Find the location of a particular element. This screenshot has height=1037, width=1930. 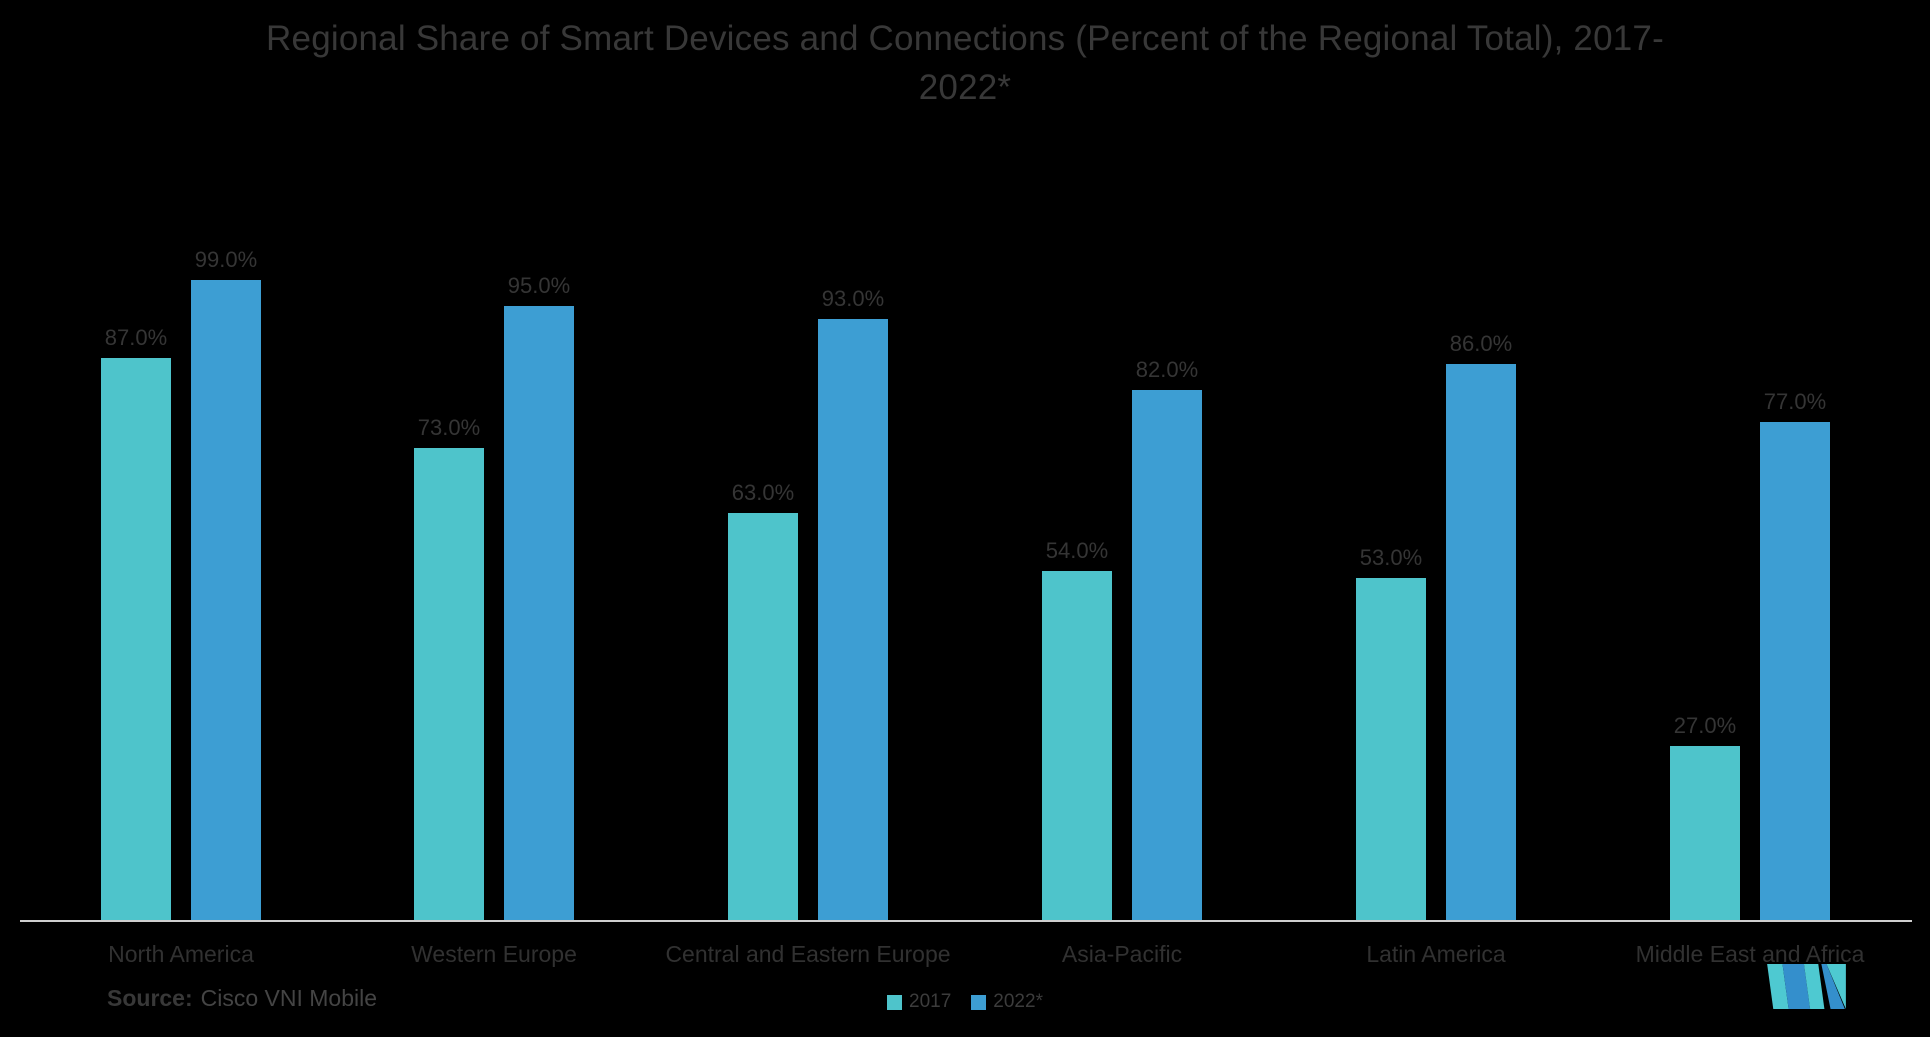

bar-2017-asia-pacific is located at coordinates (1077, 746).